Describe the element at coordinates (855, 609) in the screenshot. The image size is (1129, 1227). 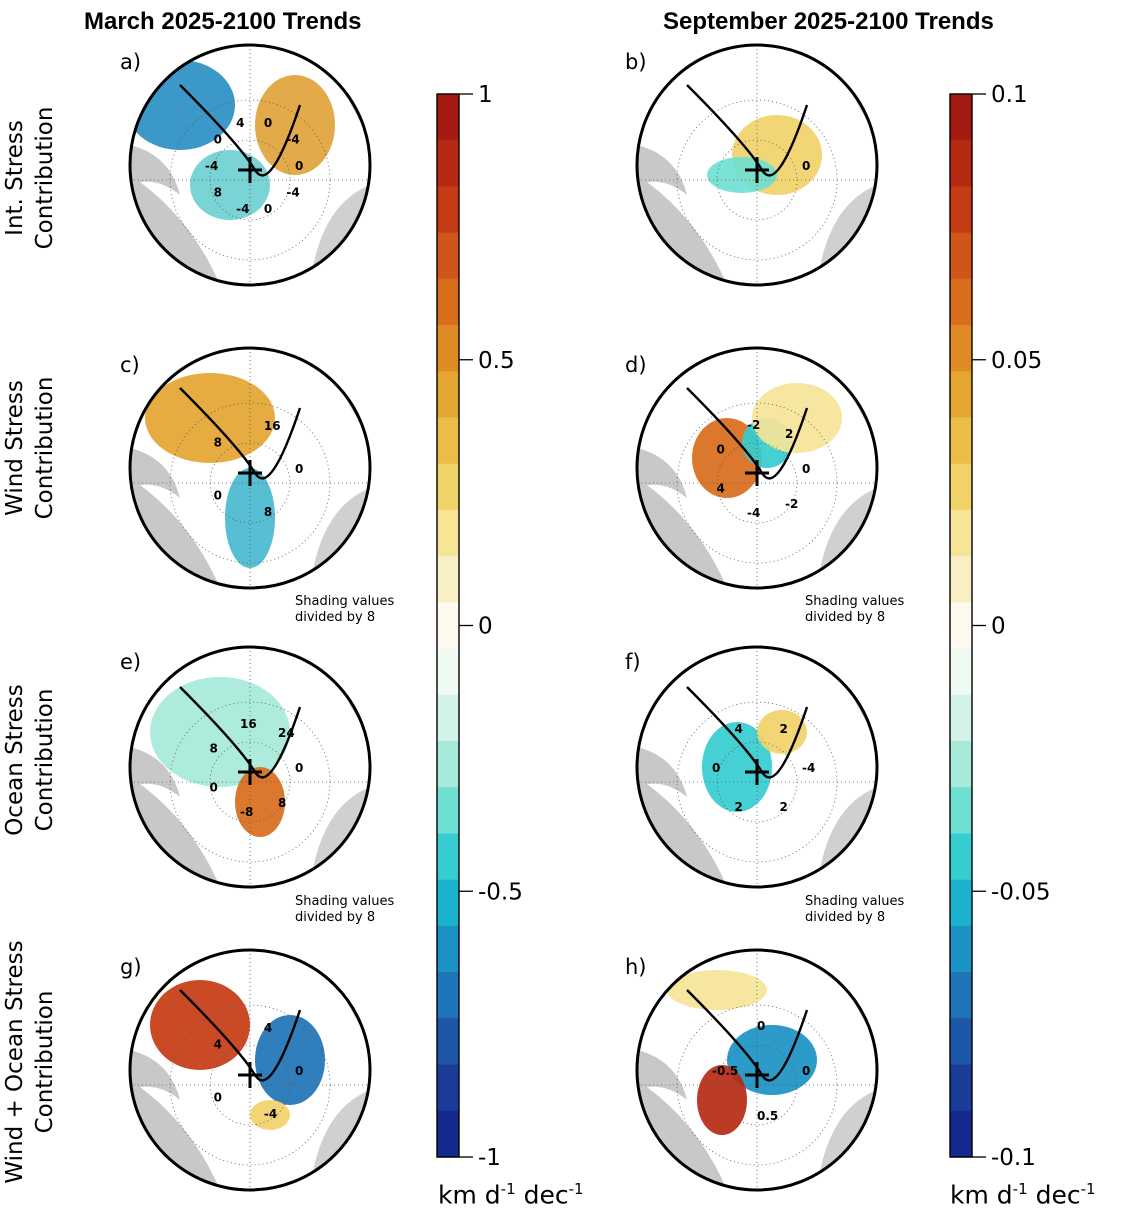
I see `shading-note-d: Shading values divided by 8` at that location.